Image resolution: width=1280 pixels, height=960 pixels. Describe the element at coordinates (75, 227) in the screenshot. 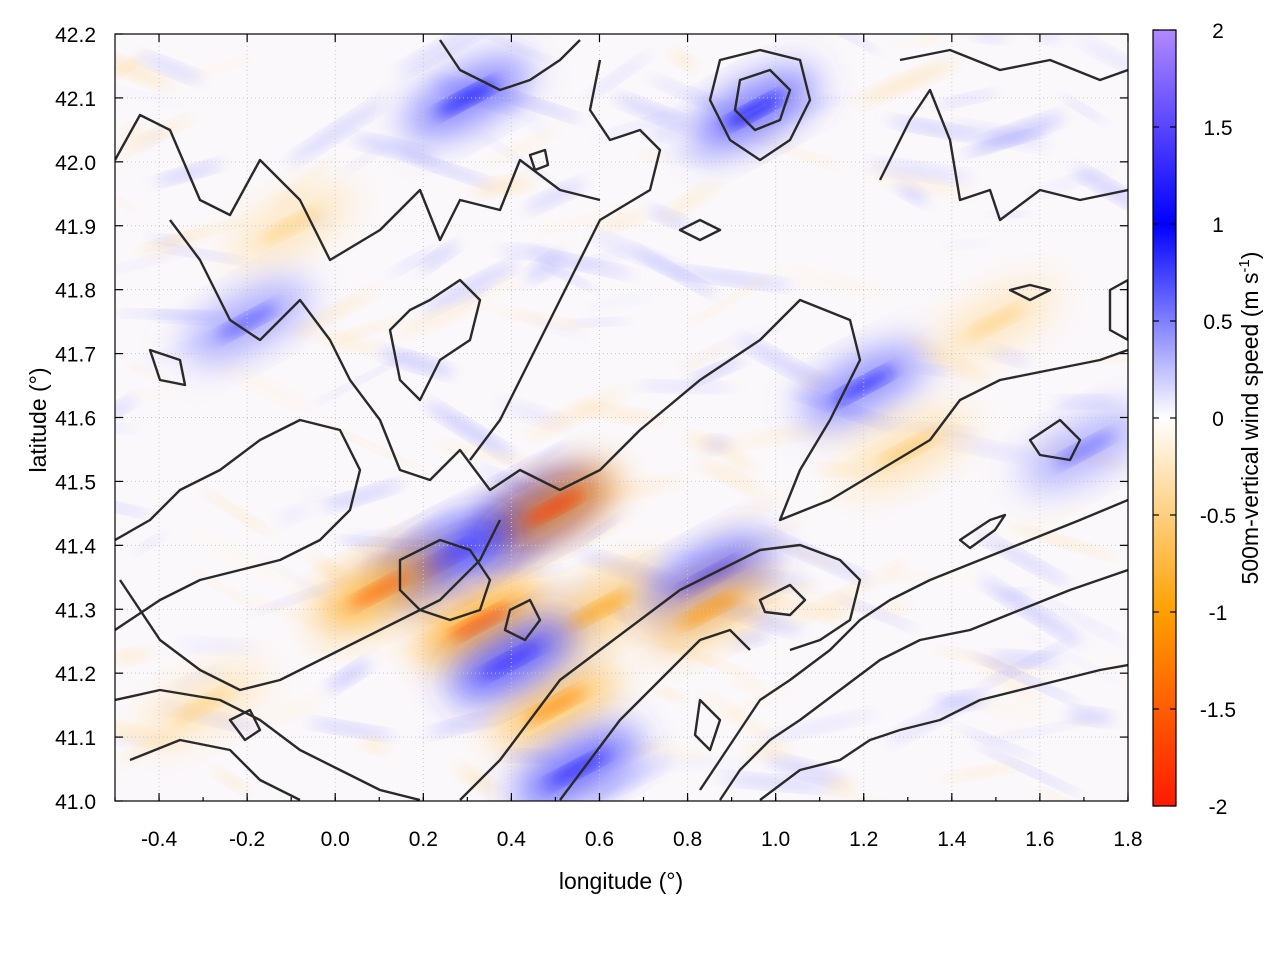

I see `y-tick-label: 41.9` at that location.